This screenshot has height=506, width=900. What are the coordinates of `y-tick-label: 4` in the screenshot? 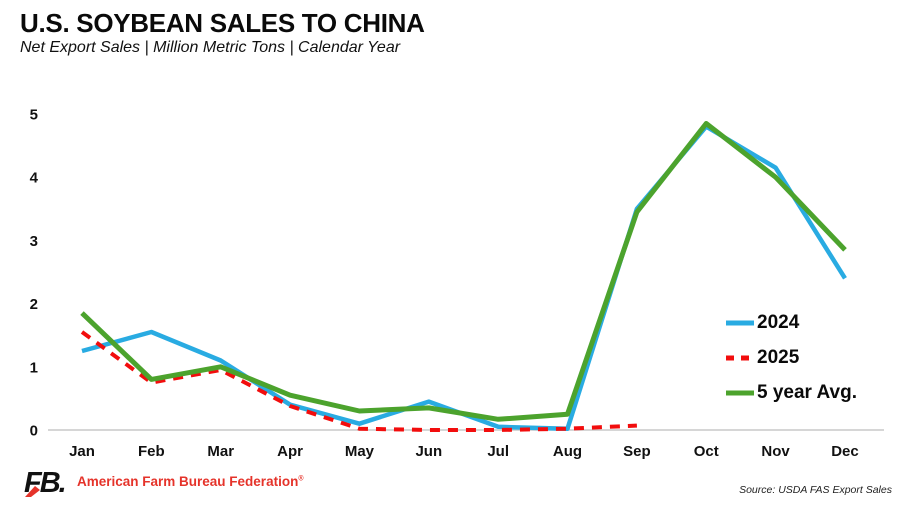 It's located at (34, 178).